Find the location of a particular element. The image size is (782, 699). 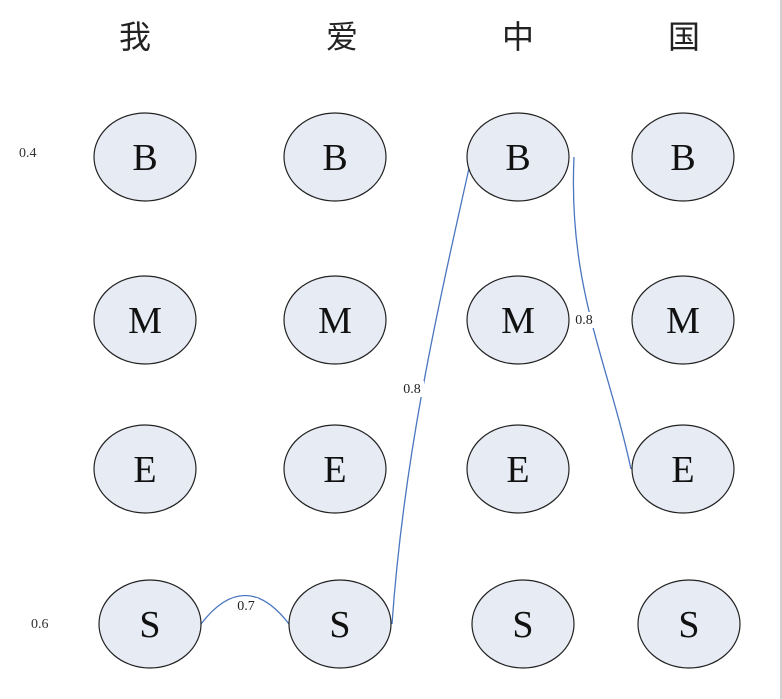

transition-edge is located at coordinates (245, 609).